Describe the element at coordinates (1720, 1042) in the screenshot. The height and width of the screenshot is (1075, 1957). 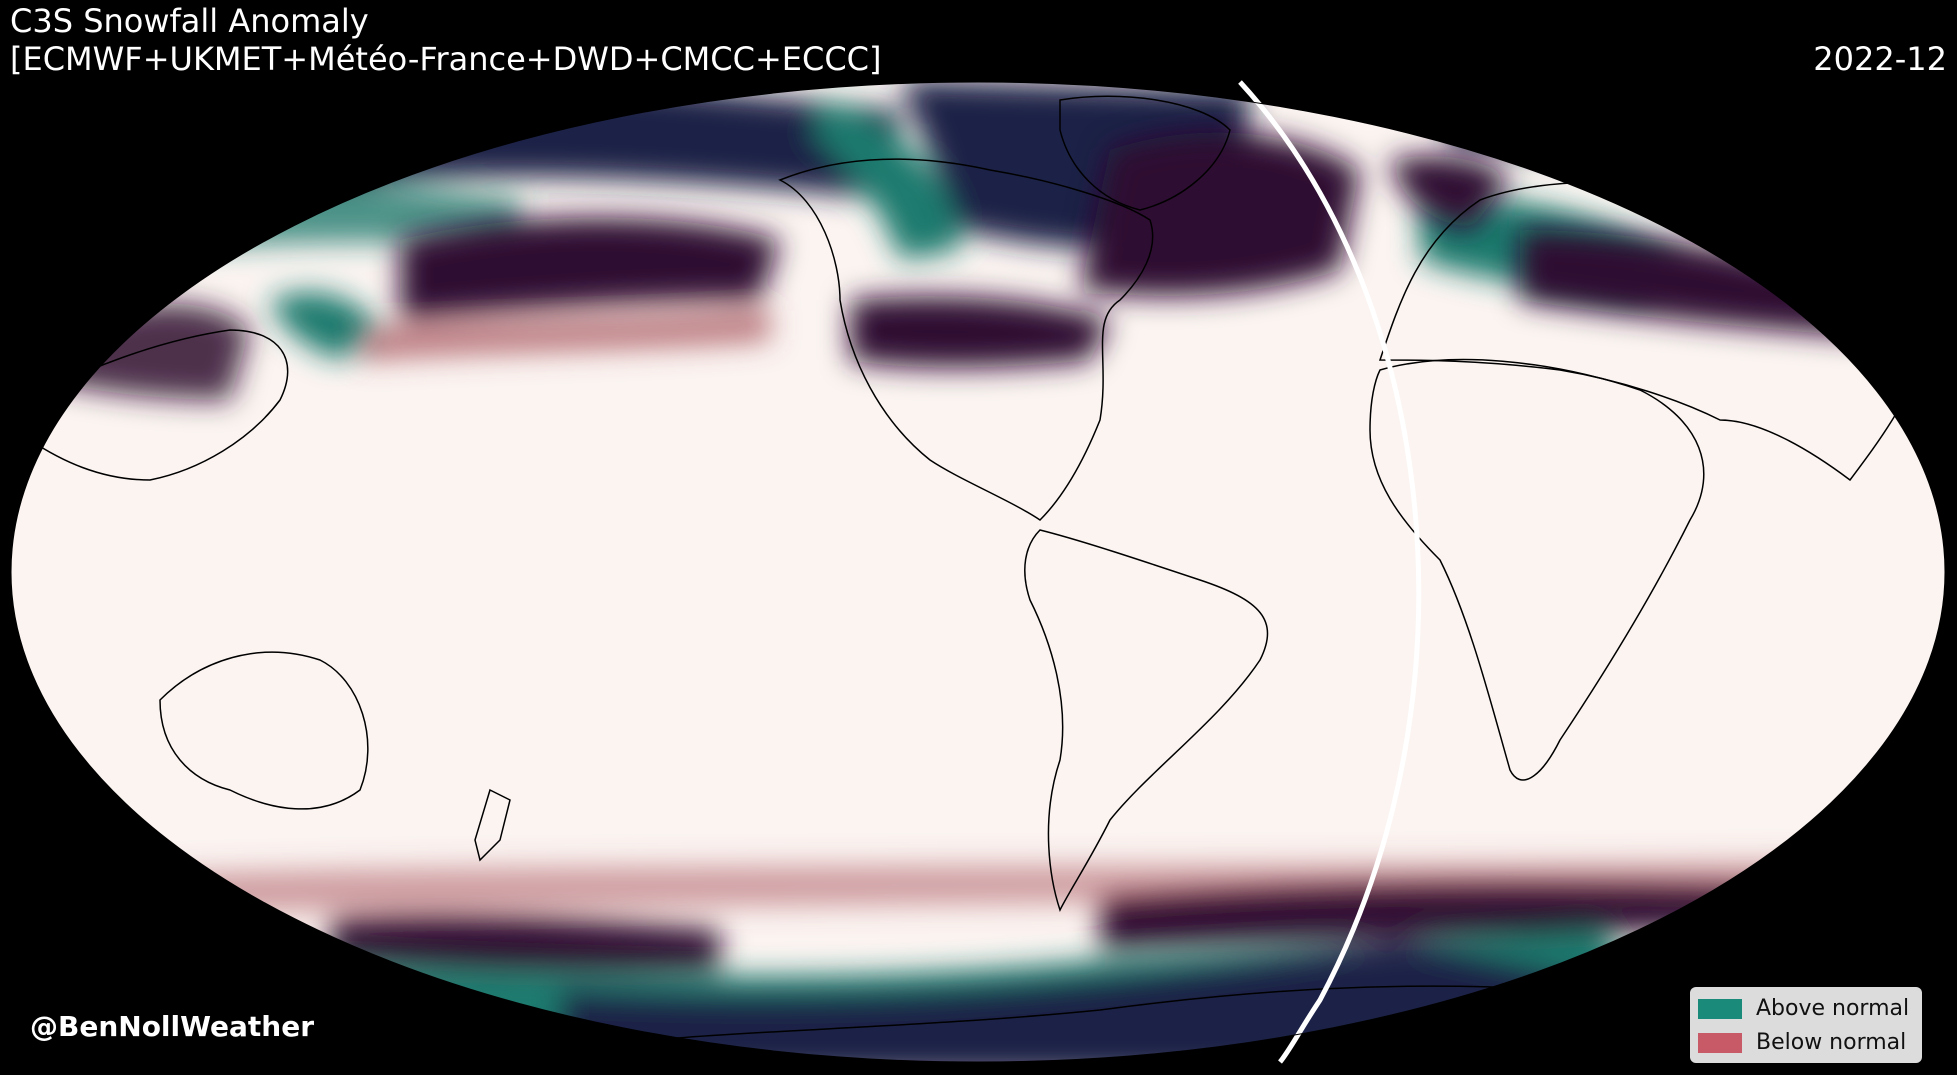
I see `legend-swatch-below` at that location.